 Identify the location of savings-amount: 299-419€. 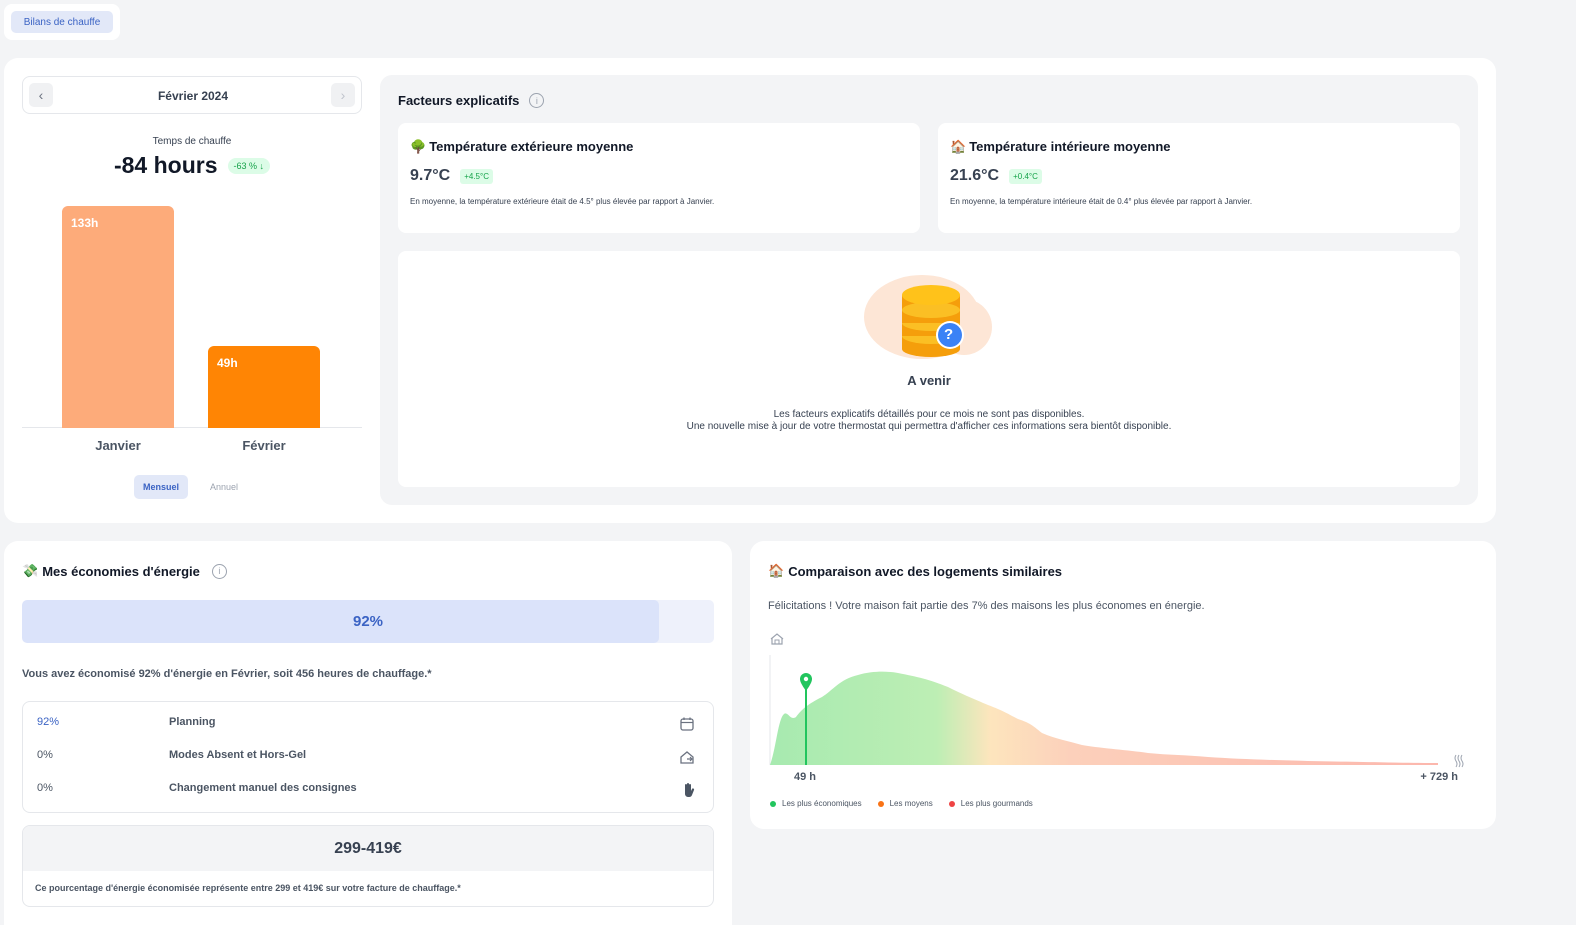
(368, 848).